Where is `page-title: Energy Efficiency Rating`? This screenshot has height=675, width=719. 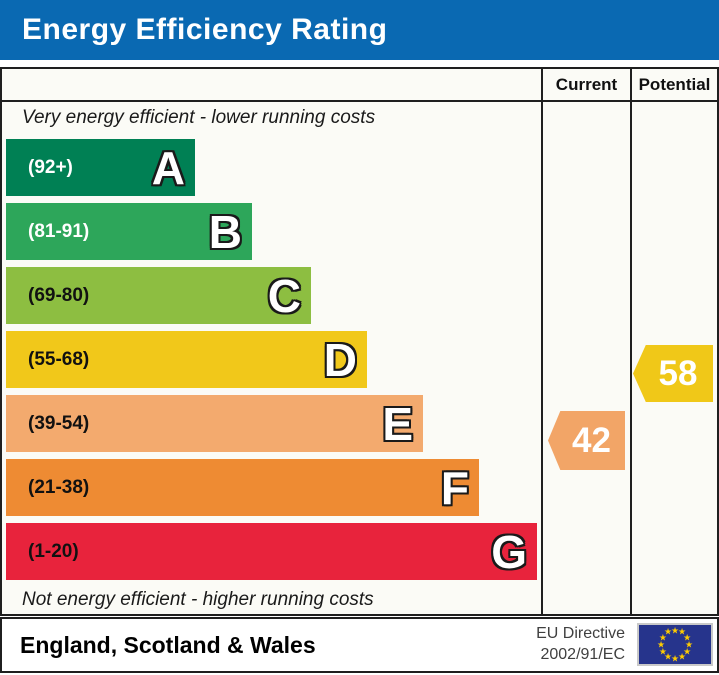
page-title: Energy Efficiency Rating is located at coordinates (205, 29).